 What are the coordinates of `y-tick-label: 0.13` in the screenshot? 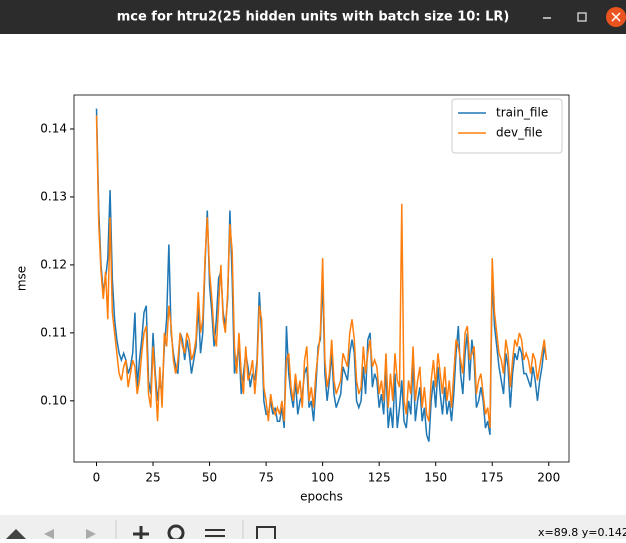 It's located at (53, 196).